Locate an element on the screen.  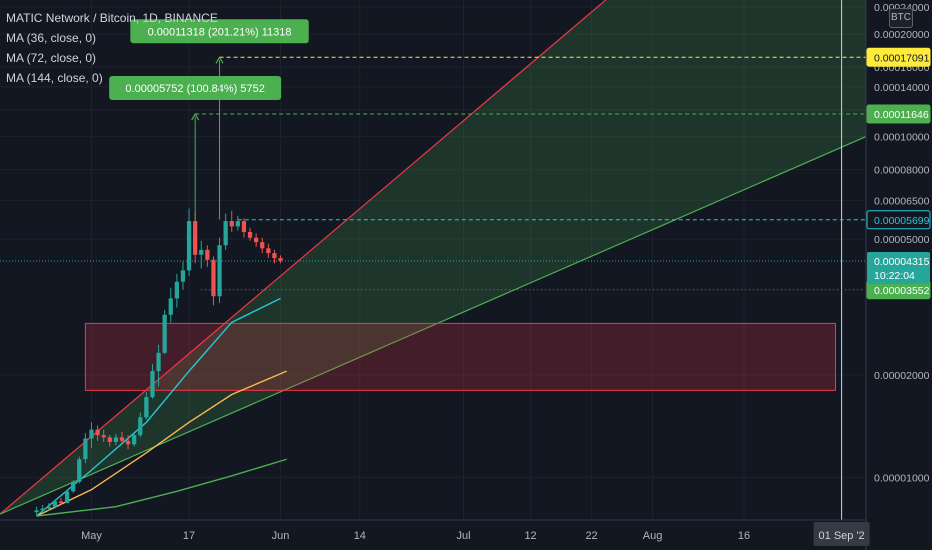
price-badge: 0.00011646 is located at coordinates (898, 114).